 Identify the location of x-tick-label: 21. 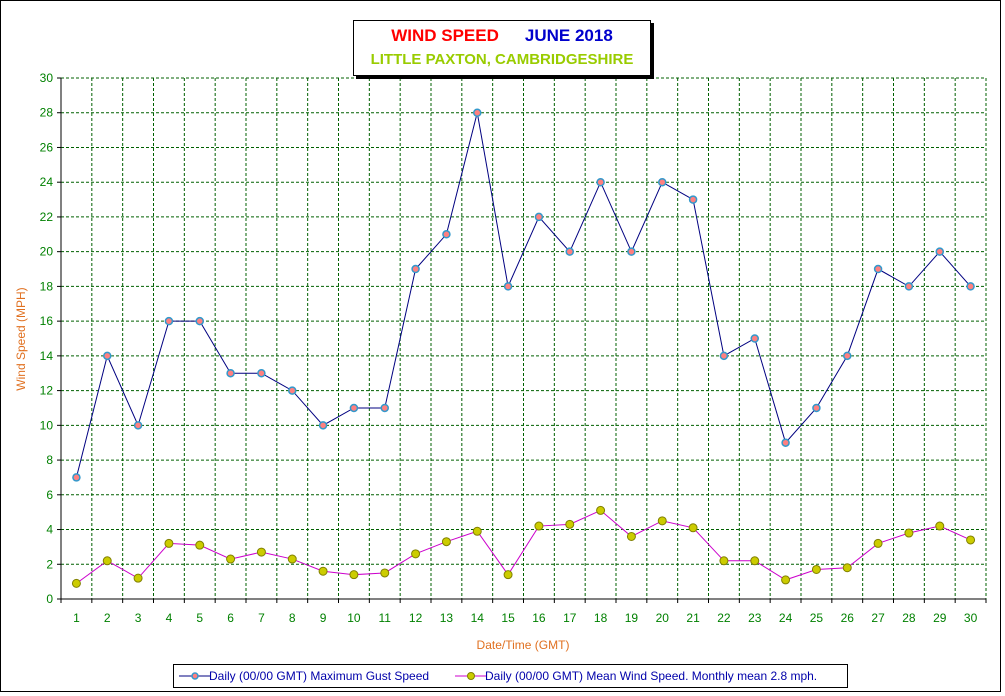
(693, 618).